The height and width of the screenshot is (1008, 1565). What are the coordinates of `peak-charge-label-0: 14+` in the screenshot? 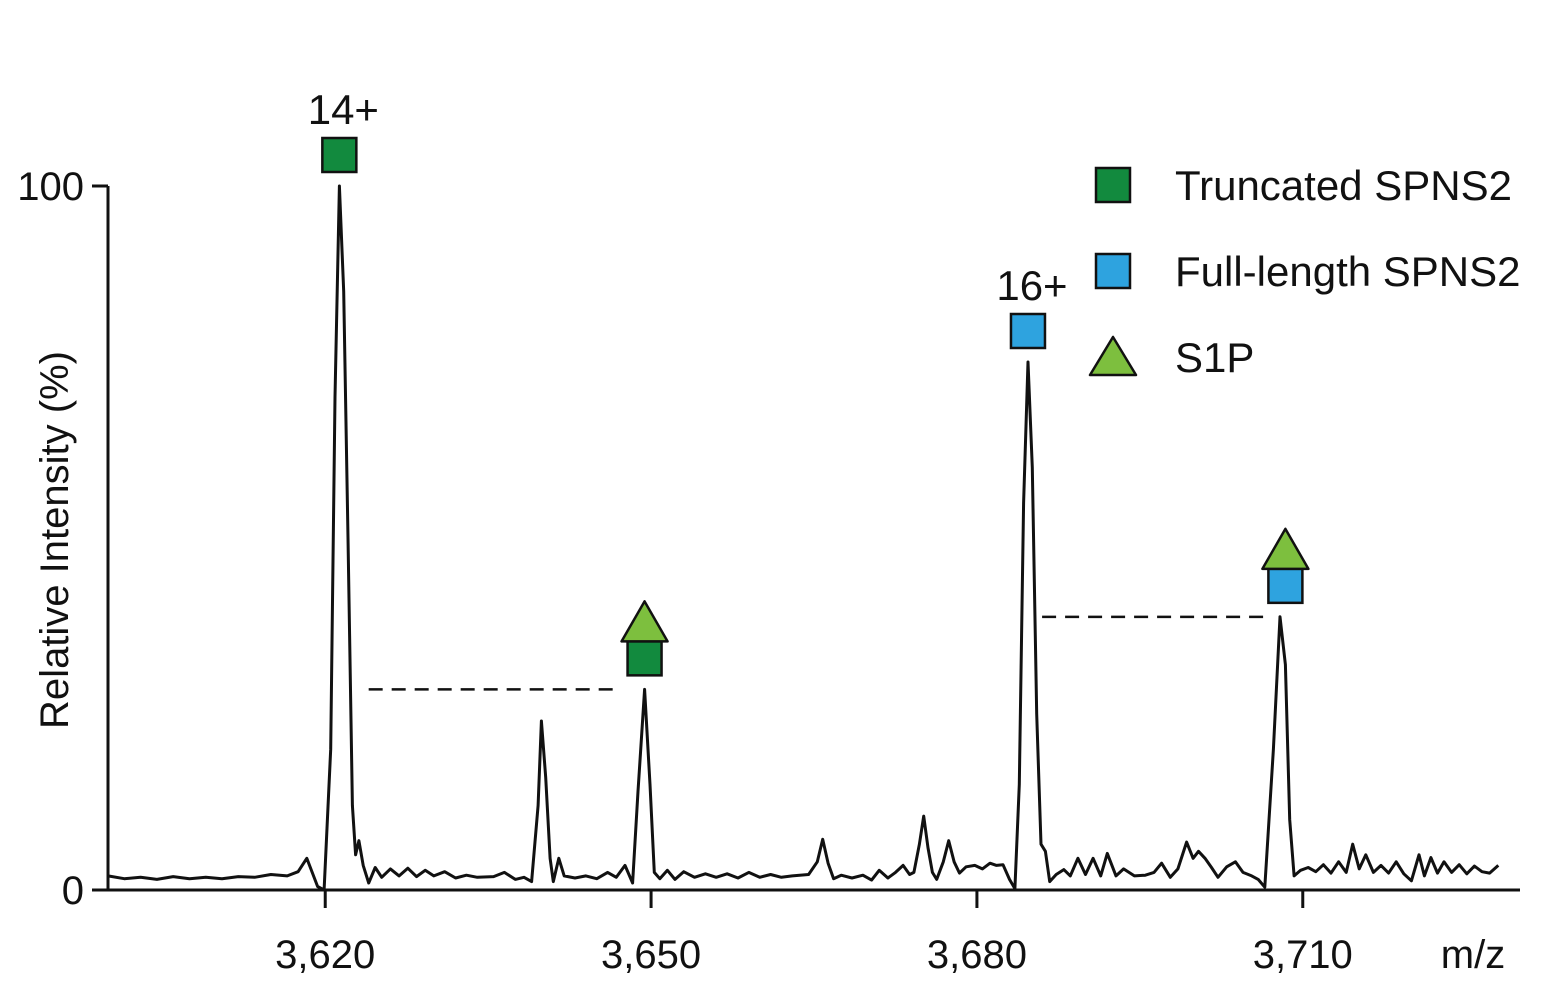 It's located at (343, 109).